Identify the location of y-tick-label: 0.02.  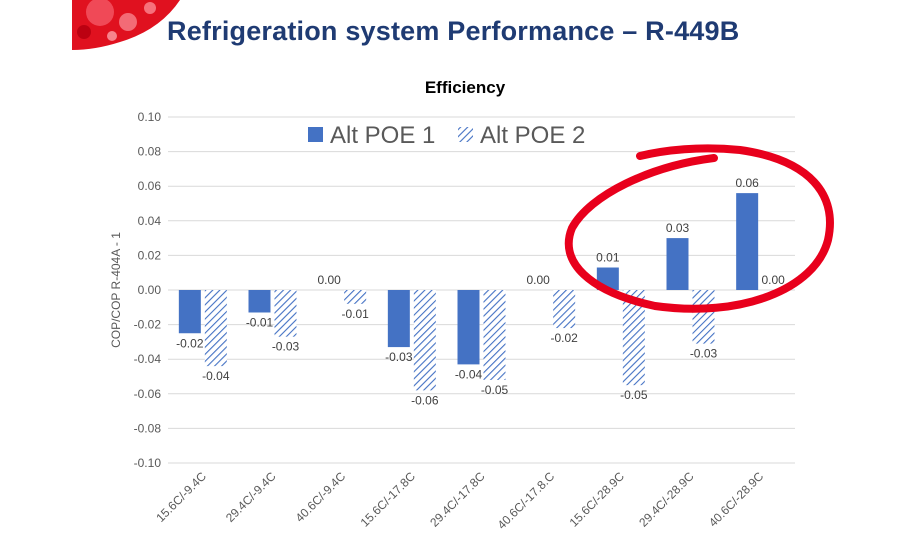
(150, 255).